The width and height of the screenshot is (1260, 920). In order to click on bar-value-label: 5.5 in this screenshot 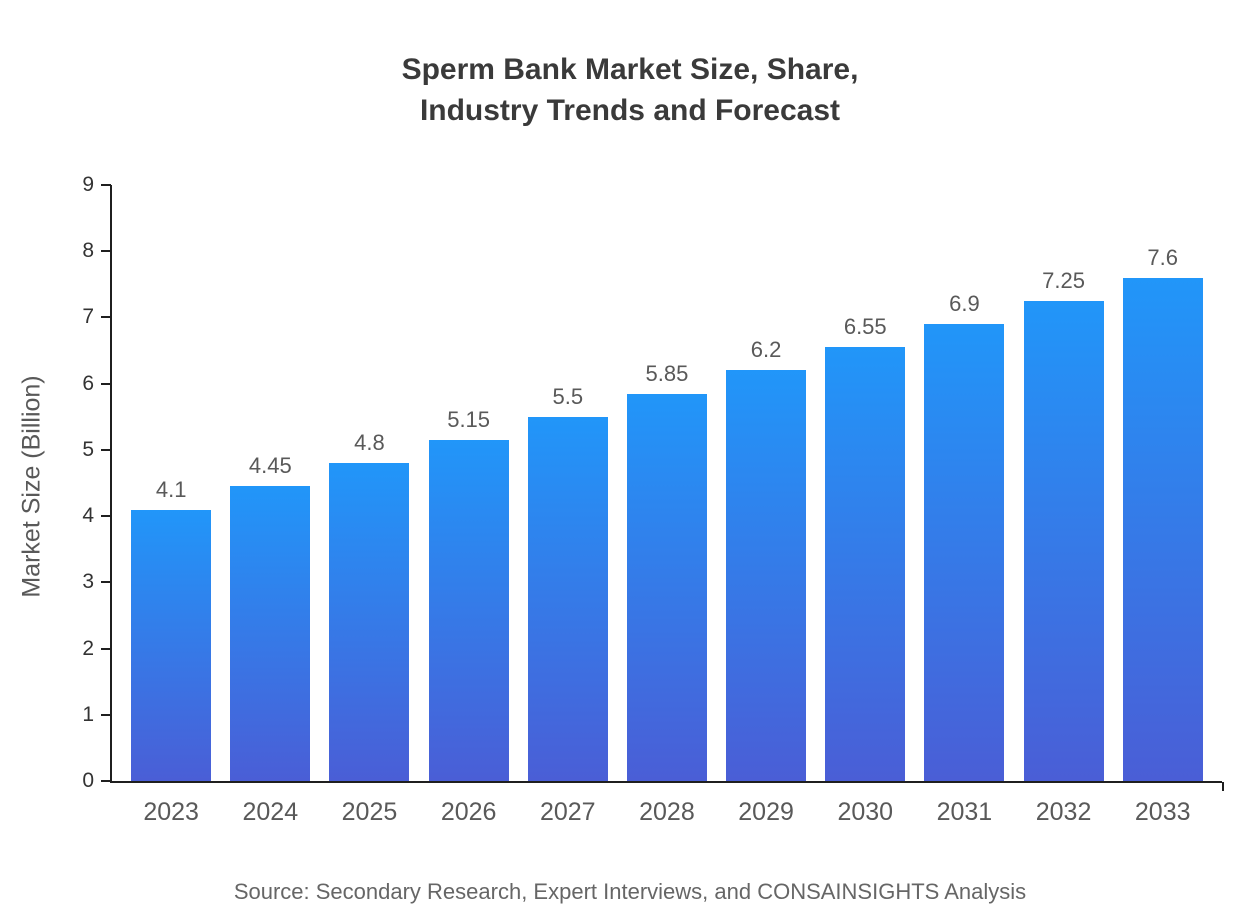, I will do `click(568, 396)`.